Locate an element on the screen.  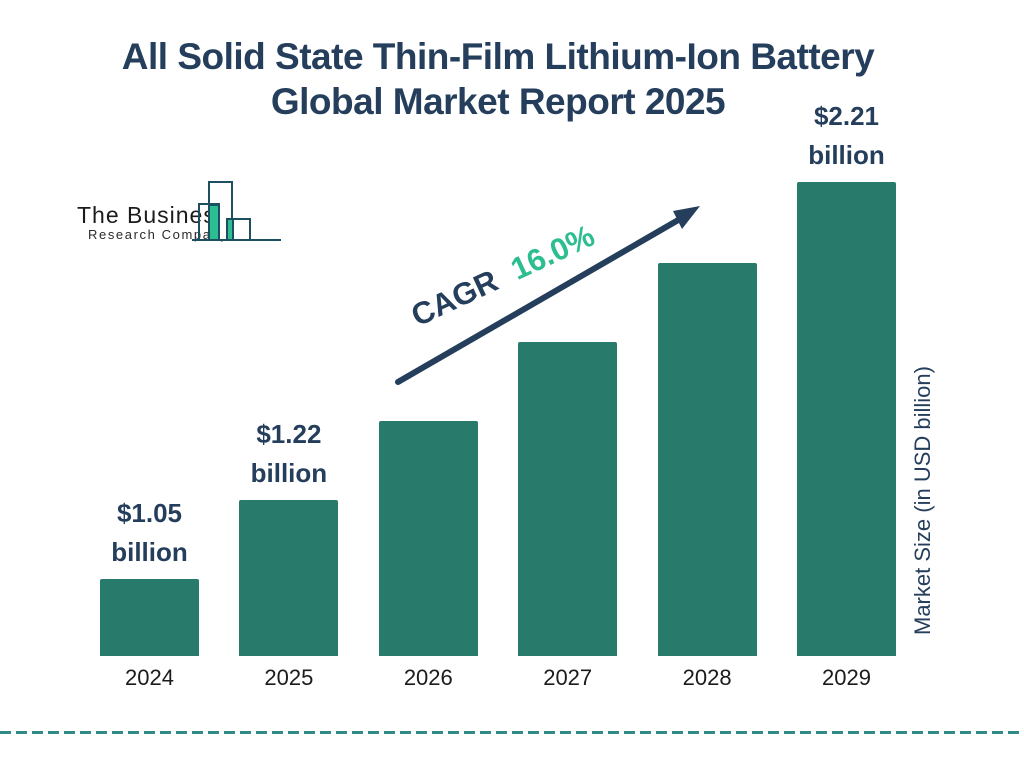
bar-2024 is located at coordinates (149, 617).